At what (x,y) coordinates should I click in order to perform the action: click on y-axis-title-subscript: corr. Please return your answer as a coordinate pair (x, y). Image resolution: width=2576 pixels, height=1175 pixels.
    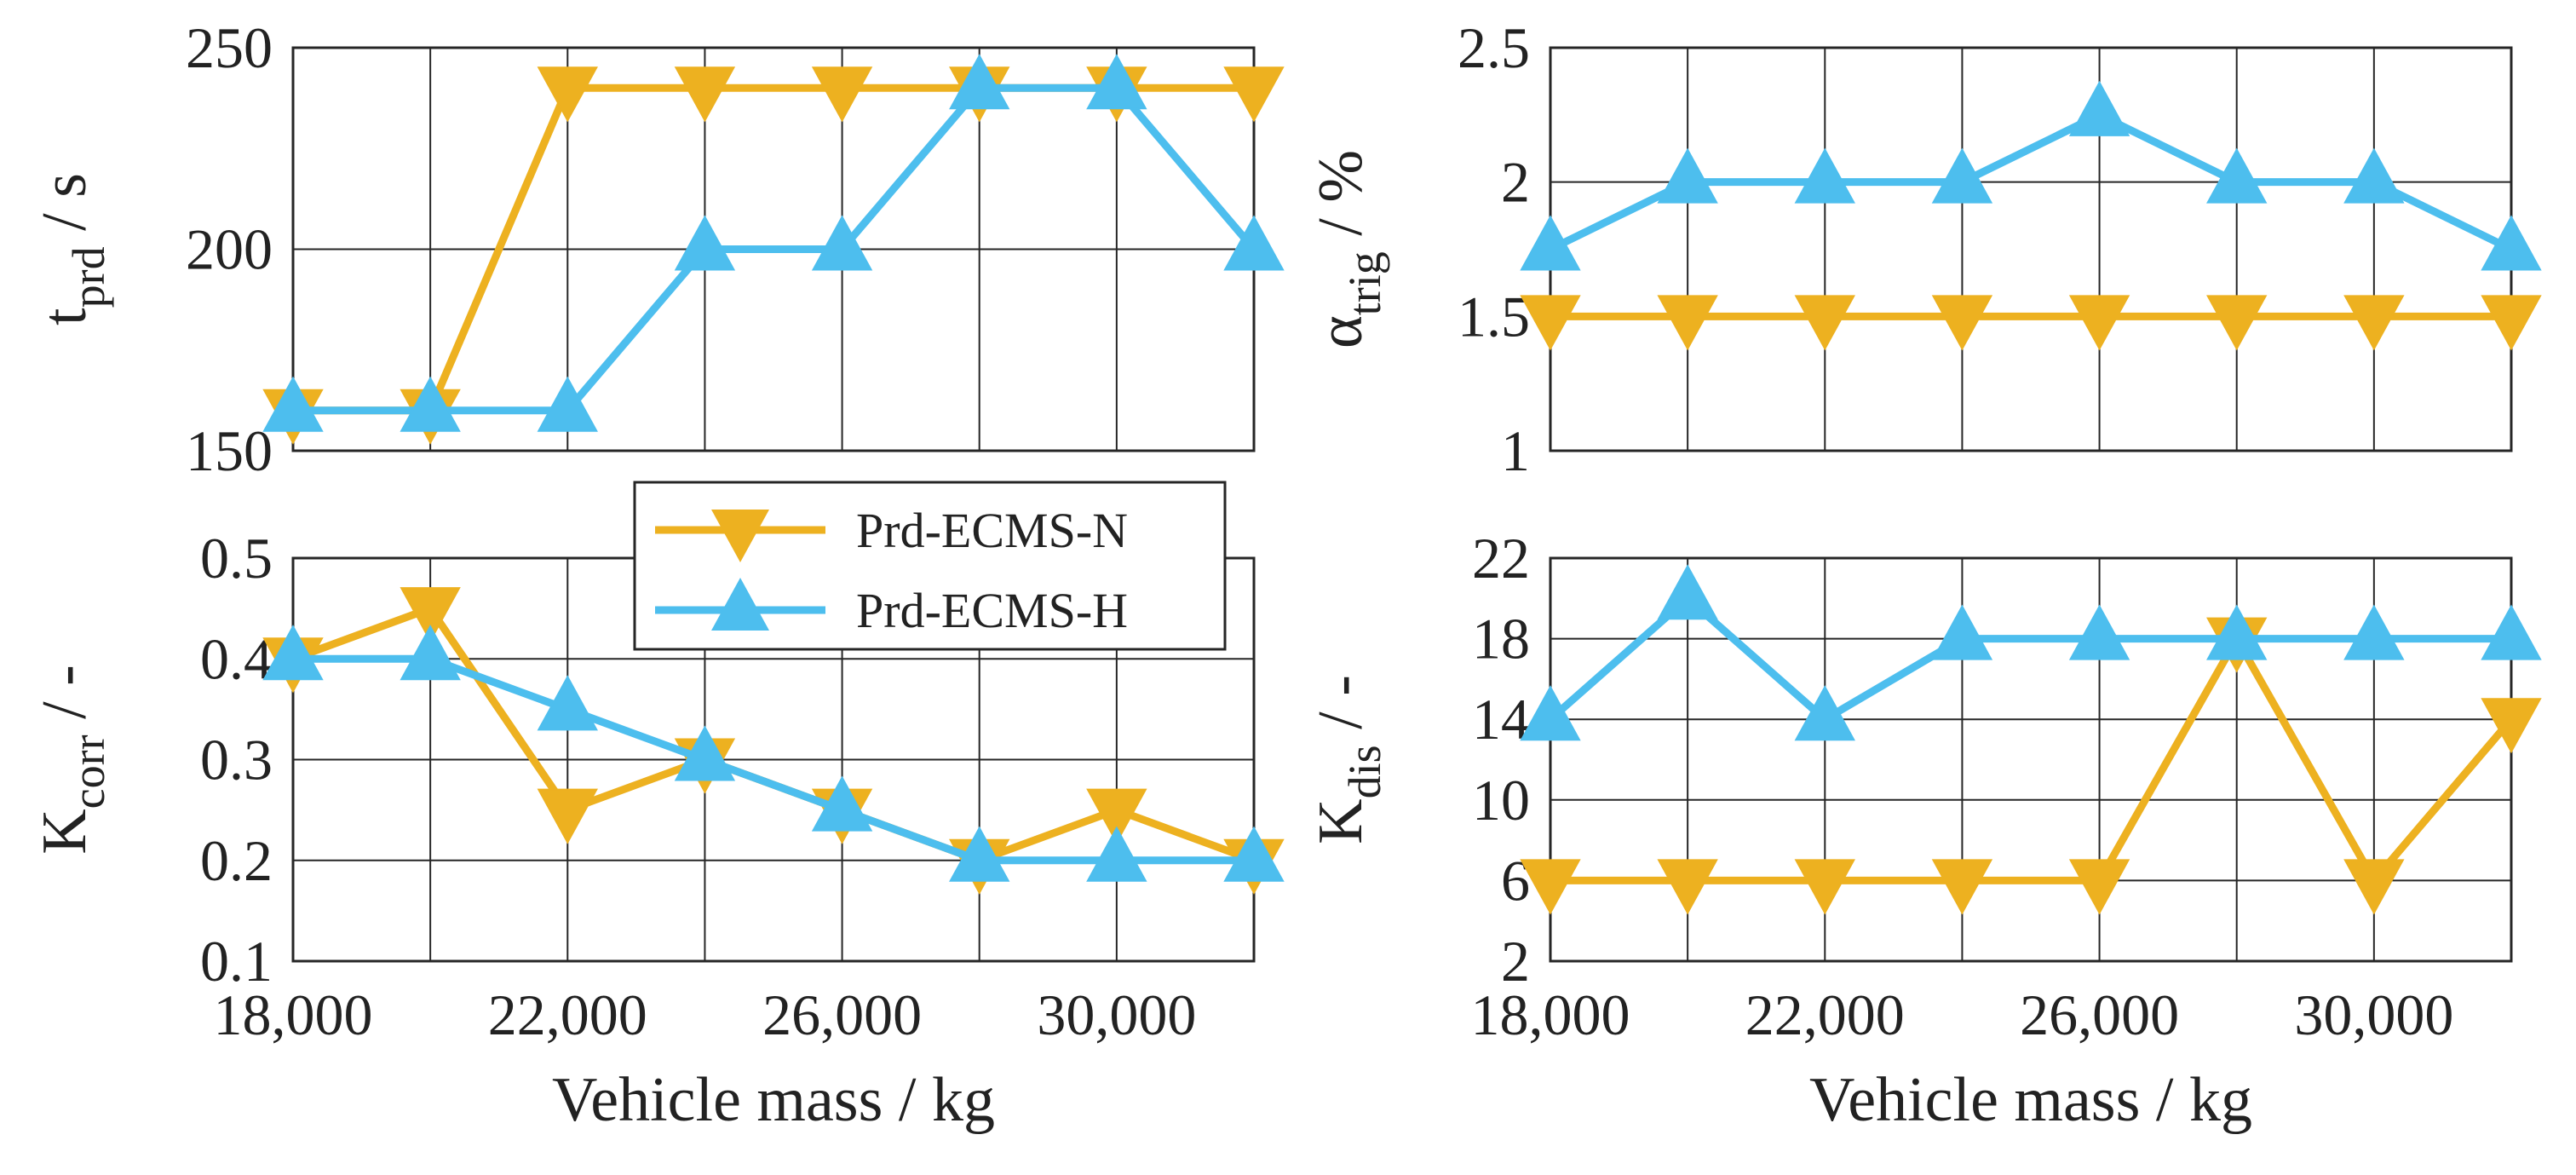
    Looking at the image, I should click on (88, 772).